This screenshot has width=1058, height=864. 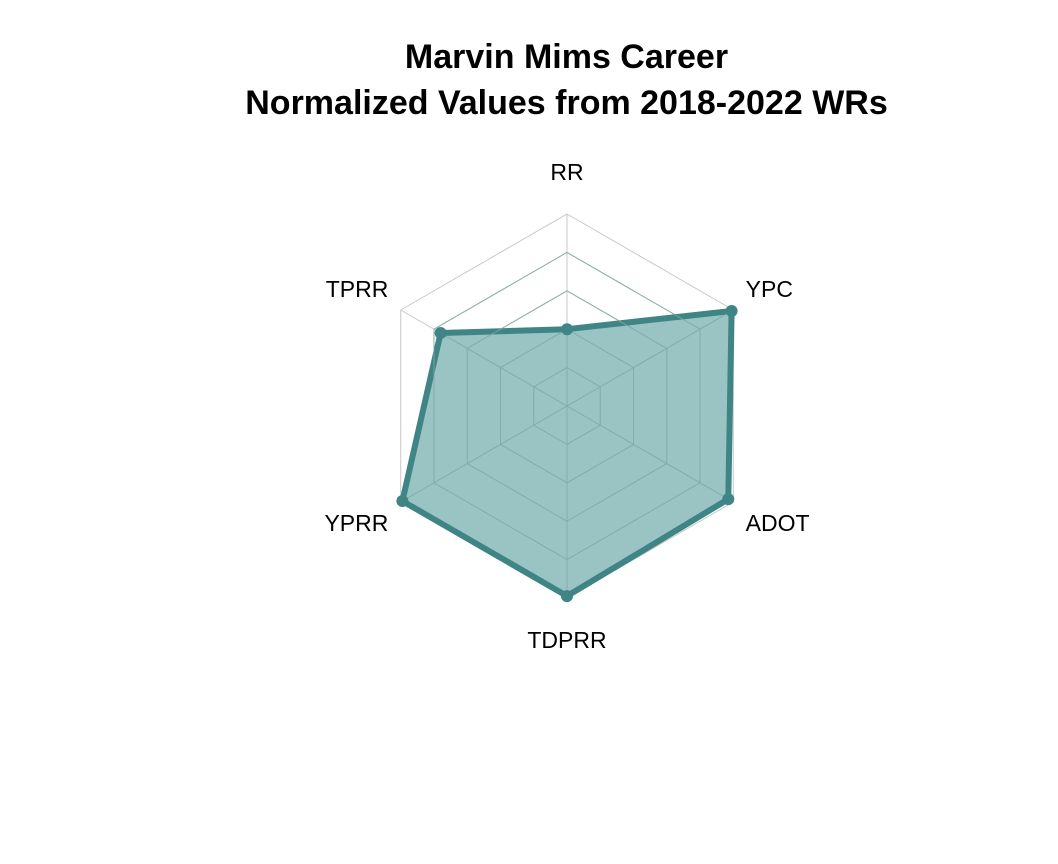 What do you see at coordinates (566, 172) in the screenshot?
I see `axis-label-rr: RR` at bounding box center [566, 172].